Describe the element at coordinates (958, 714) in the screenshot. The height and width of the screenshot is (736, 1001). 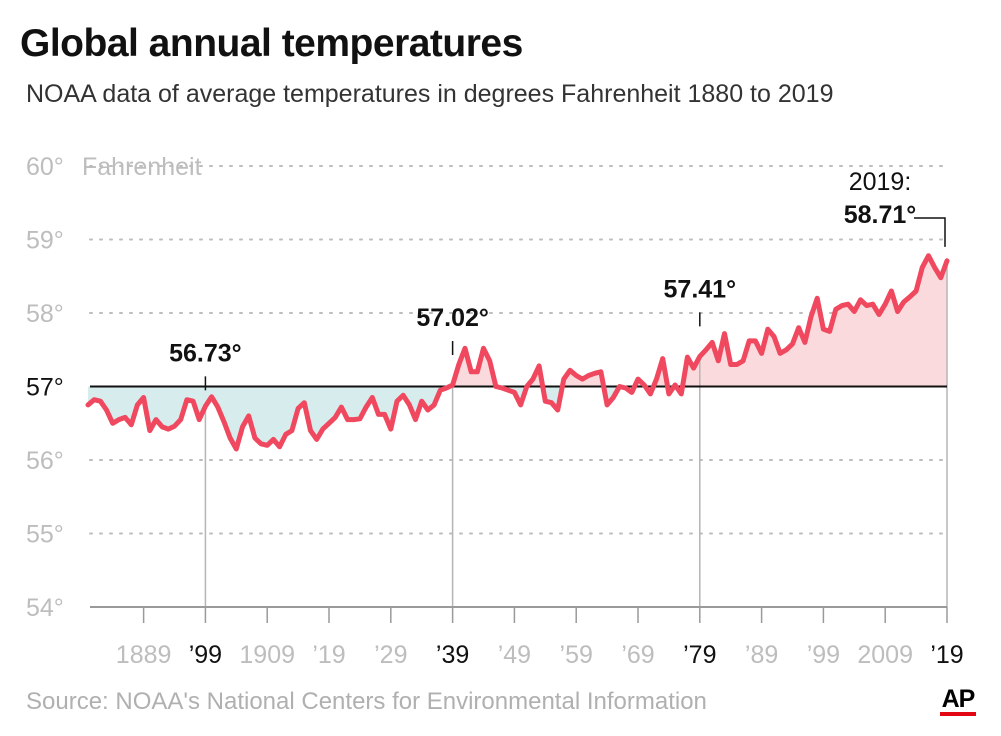
I see `ap-logo-bar` at that location.